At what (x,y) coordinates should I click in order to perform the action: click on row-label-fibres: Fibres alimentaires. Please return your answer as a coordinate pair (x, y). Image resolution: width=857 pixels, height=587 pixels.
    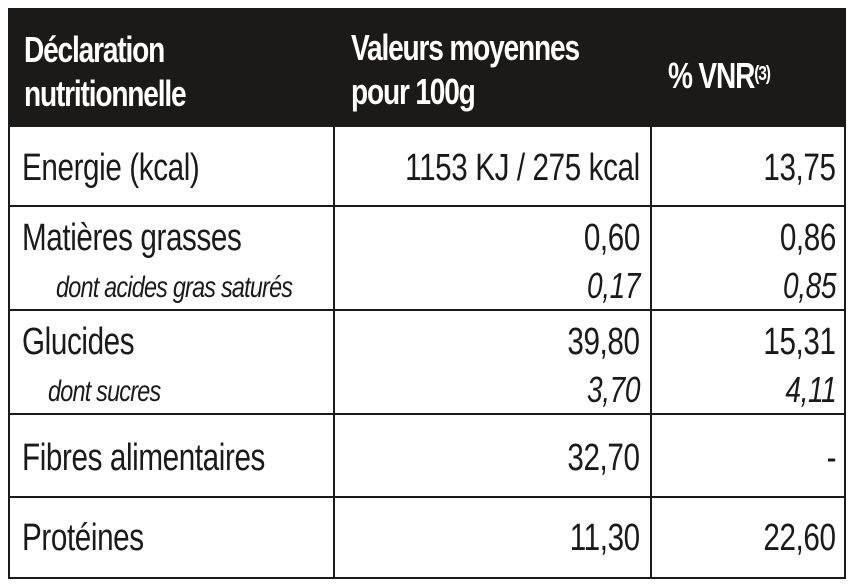
    Looking at the image, I should click on (143, 458).